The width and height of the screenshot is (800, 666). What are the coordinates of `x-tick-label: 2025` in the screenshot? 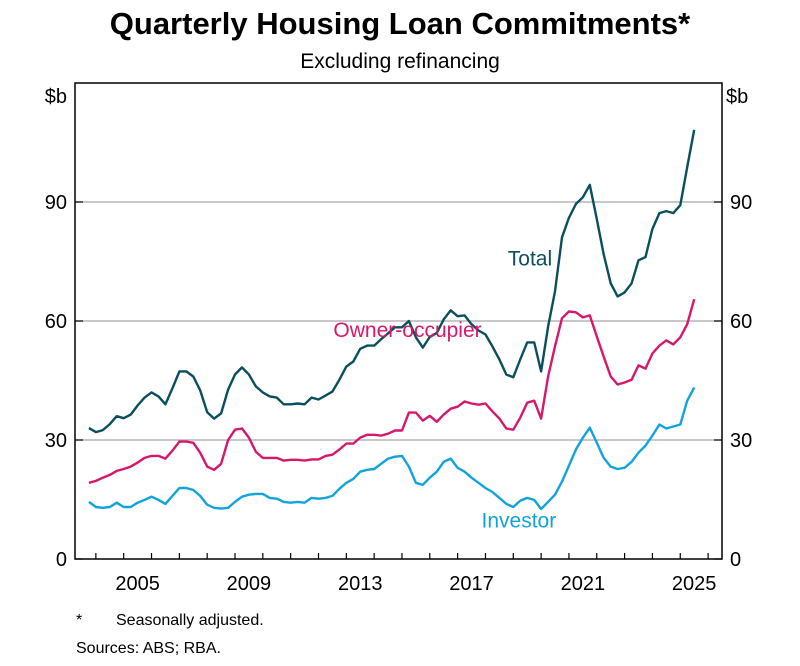 It's located at (694, 584).